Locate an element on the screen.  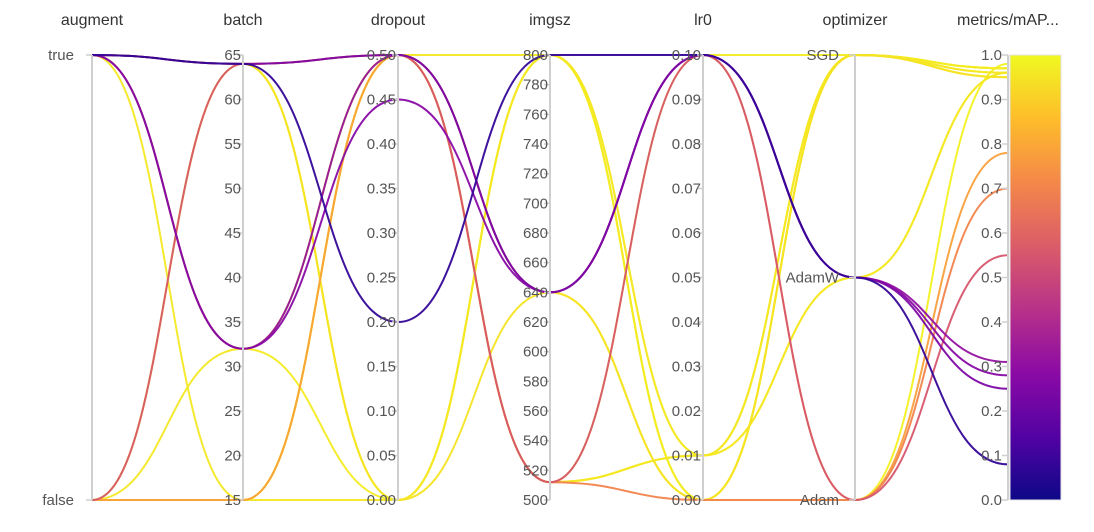
tick-label: 0.0 is located at coordinates (991, 500).